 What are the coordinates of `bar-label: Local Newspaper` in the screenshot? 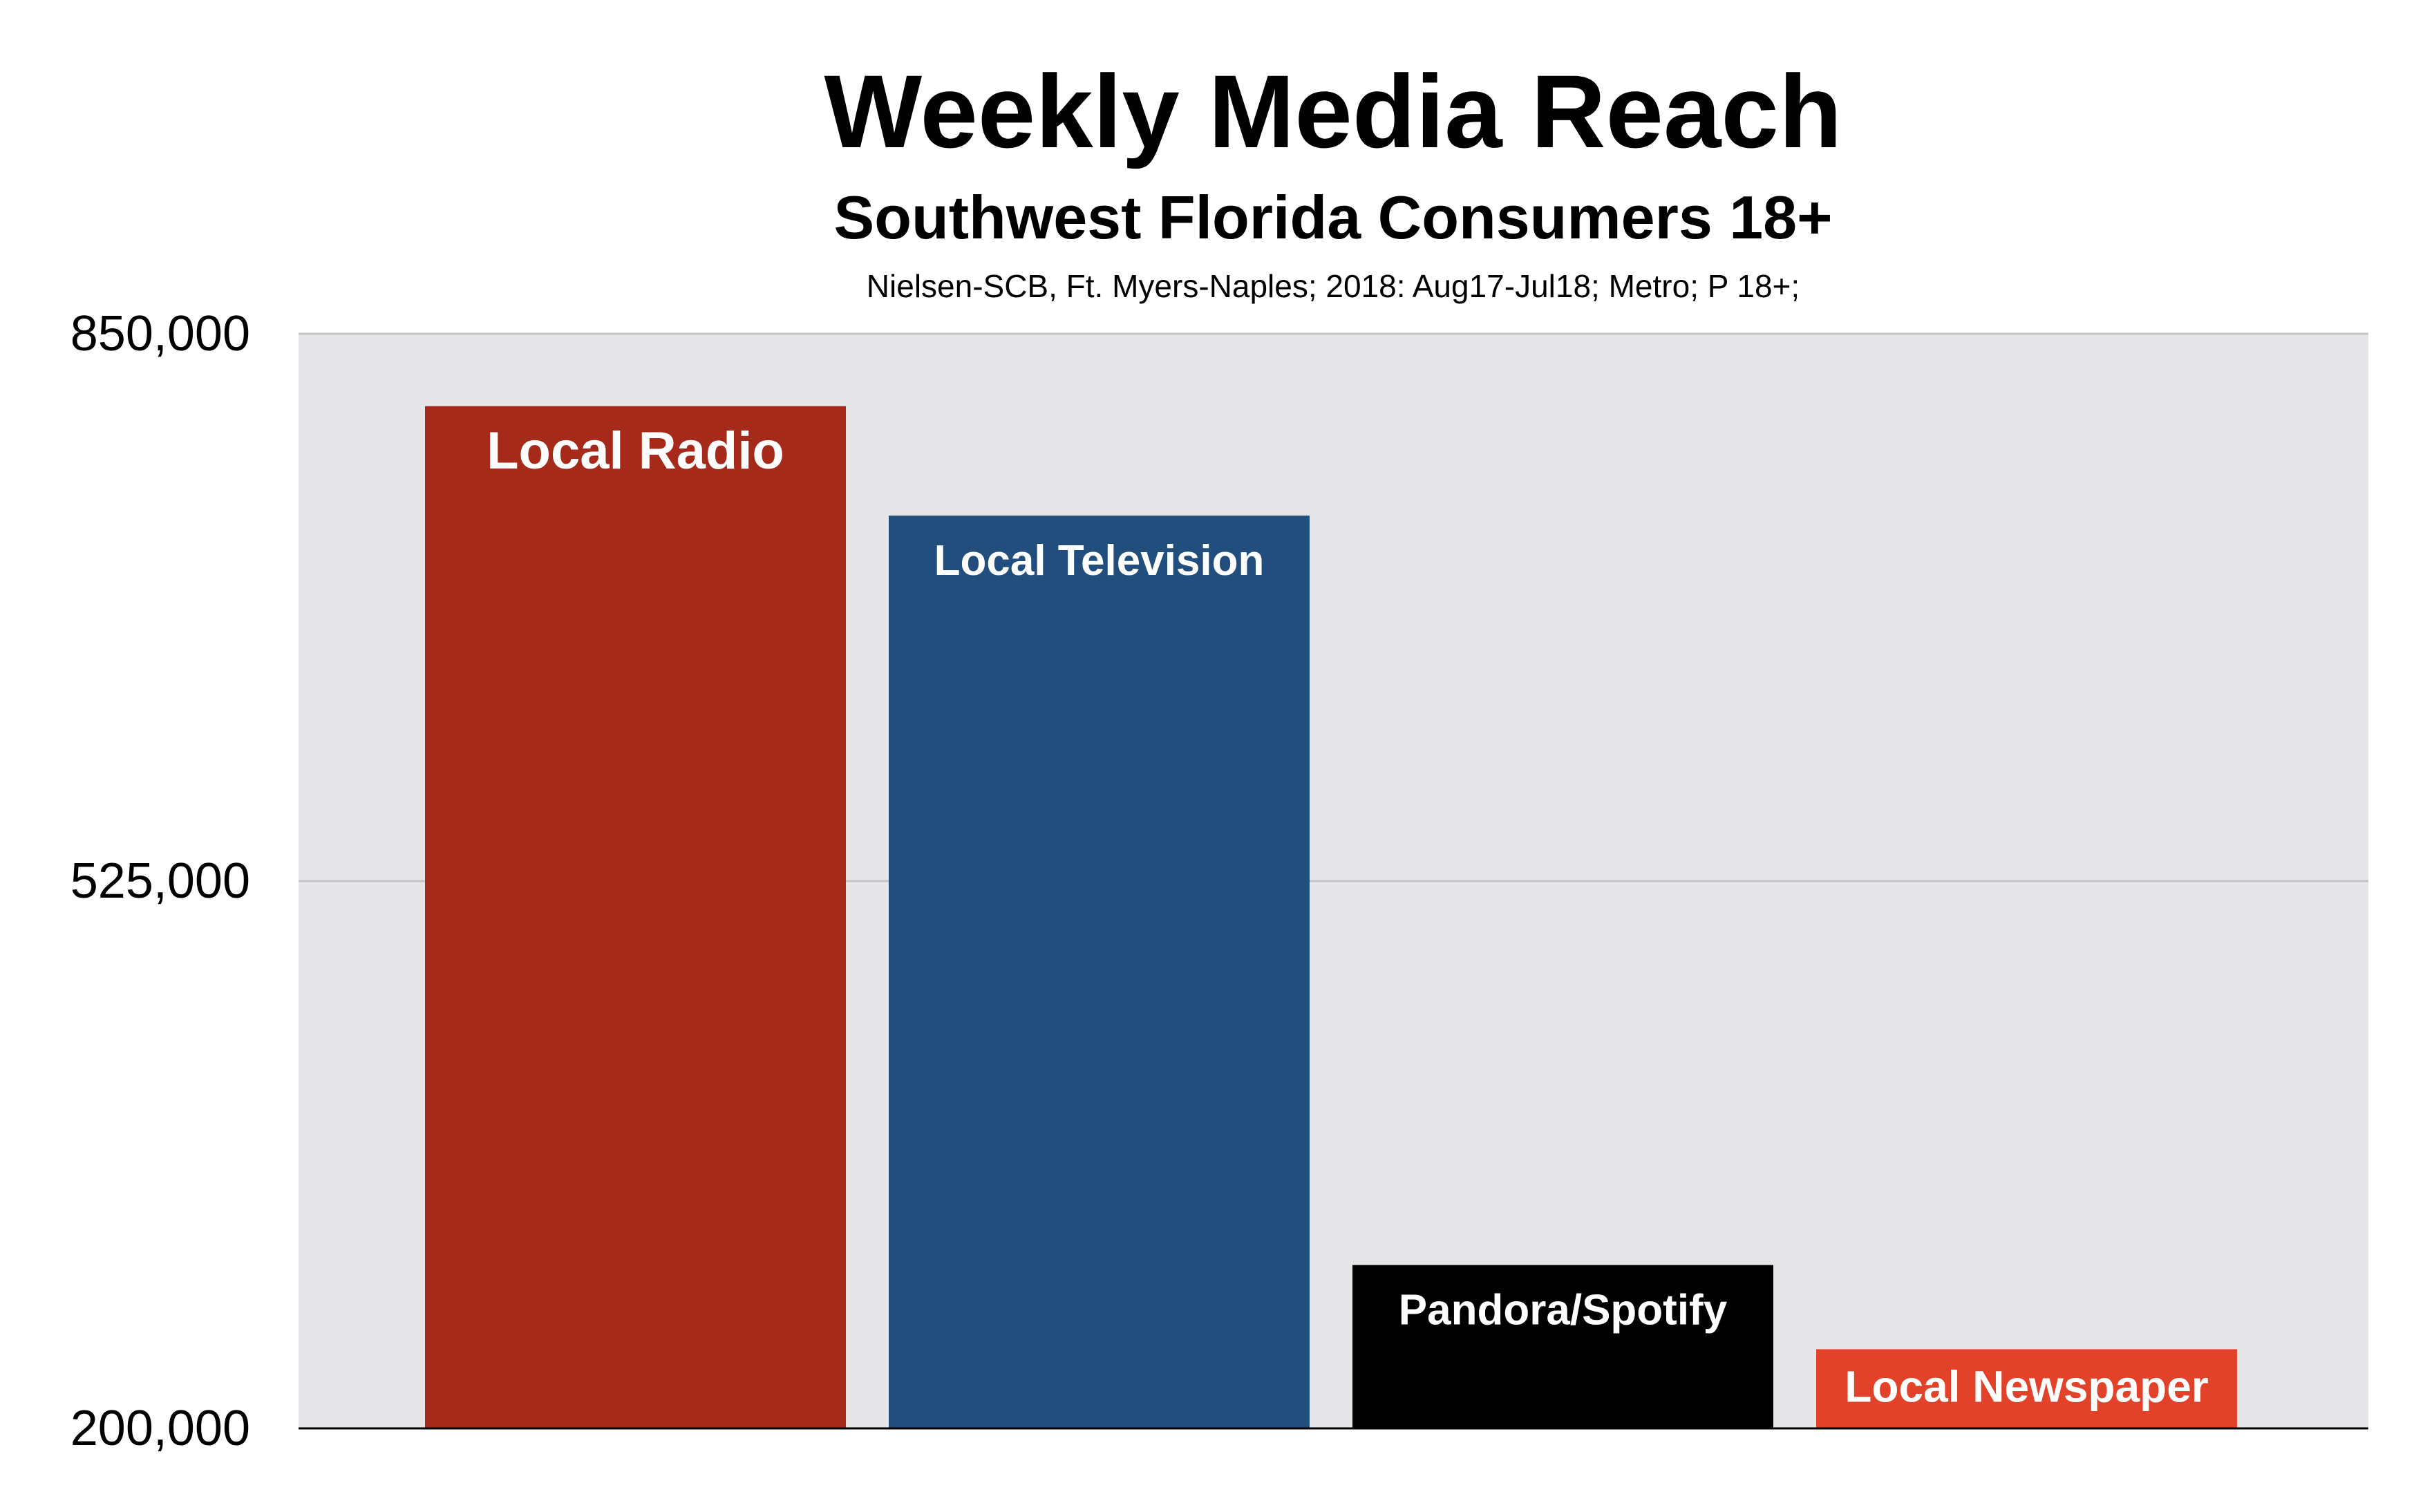 It's located at (2026, 1386).